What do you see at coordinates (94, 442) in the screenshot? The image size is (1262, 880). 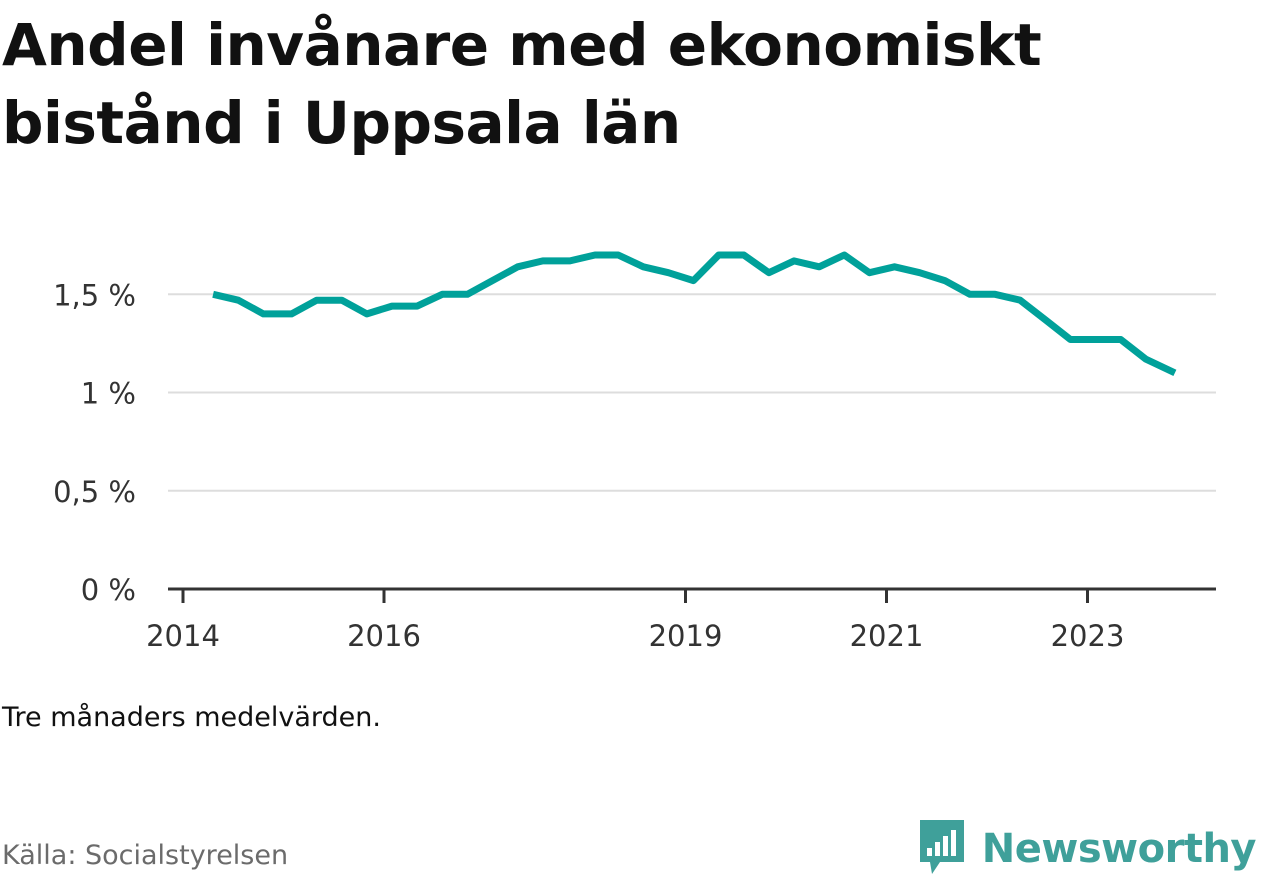 I see `y-axis-labels: 0 % 0,5 % 1 % 1,5 %` at bounding box center [94, 442].